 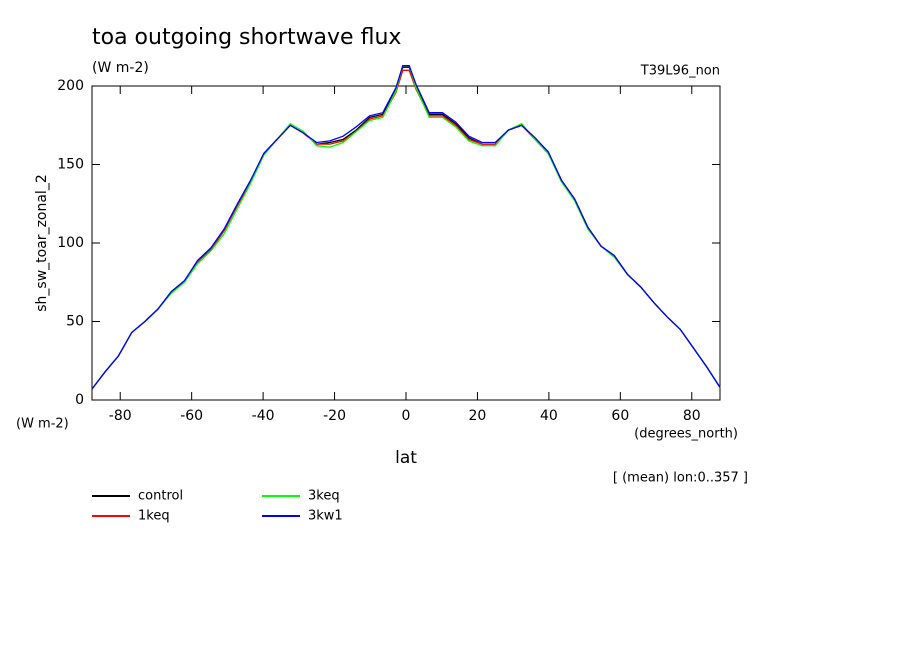 What do you see at coordinates (120, 416) in the screenshot?
I see `x-tick-label: -80` at bounding box center [120, 416].